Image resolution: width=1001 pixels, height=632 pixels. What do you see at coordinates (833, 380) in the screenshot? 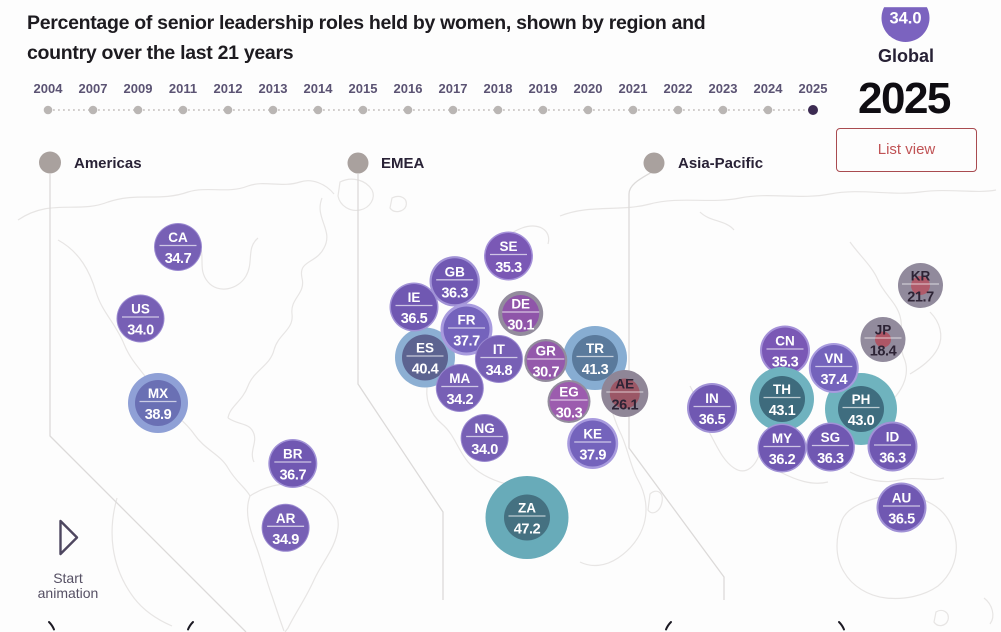
I see `svg-text: 37.4` at bounding box center [833, 380].